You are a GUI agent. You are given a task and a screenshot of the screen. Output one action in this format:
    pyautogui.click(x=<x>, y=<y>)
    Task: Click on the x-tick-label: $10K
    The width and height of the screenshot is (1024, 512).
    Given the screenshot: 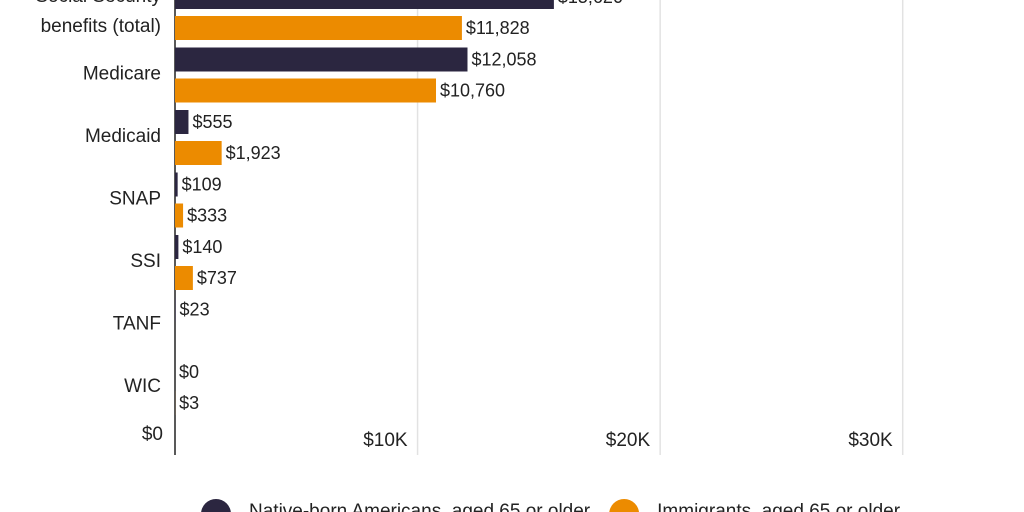 What is the action you would take?
    pyautogui.click(x=385, y=440)
    